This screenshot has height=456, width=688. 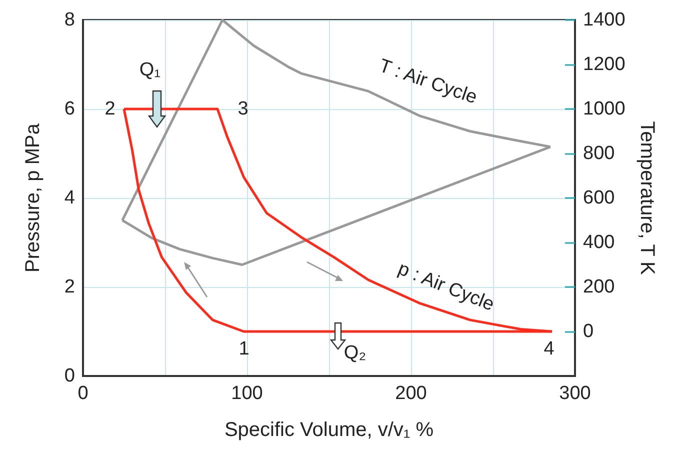 What do you see at coordinates (70, 198) in the screenshot?
I see `y-tick-label: 4` at bounding box center [70, 198].